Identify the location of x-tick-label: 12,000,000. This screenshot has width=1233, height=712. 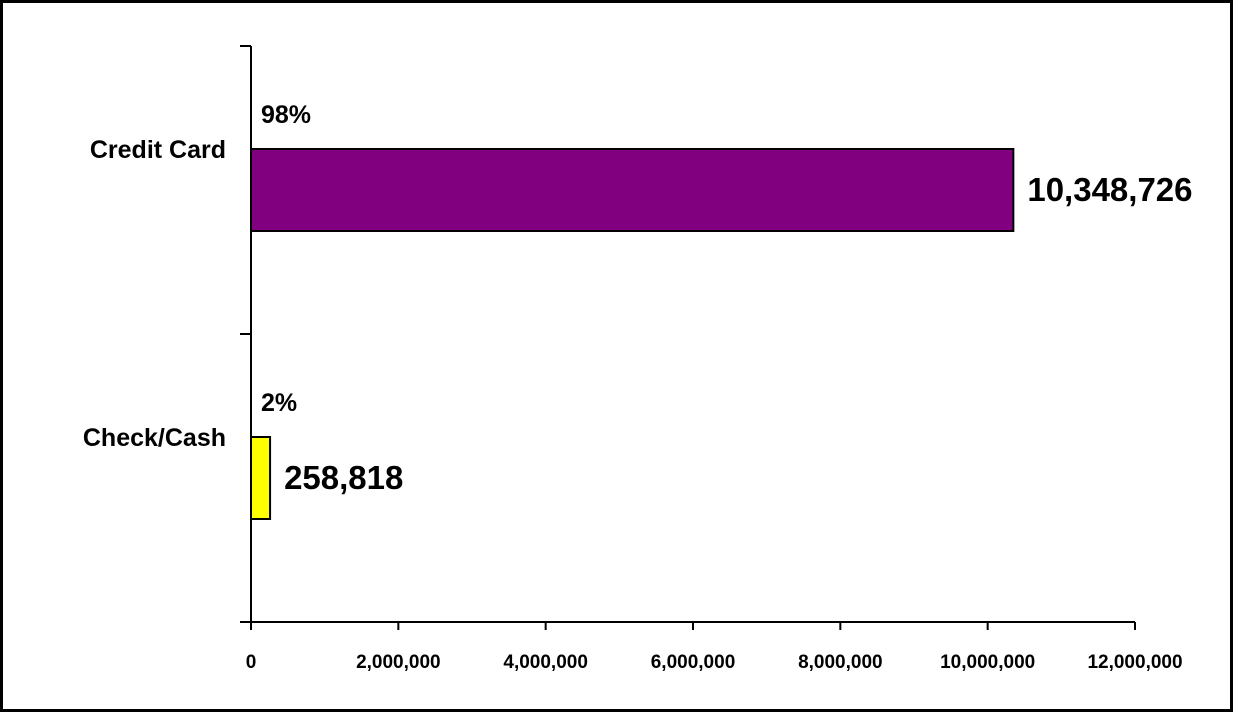
(1134, 662).